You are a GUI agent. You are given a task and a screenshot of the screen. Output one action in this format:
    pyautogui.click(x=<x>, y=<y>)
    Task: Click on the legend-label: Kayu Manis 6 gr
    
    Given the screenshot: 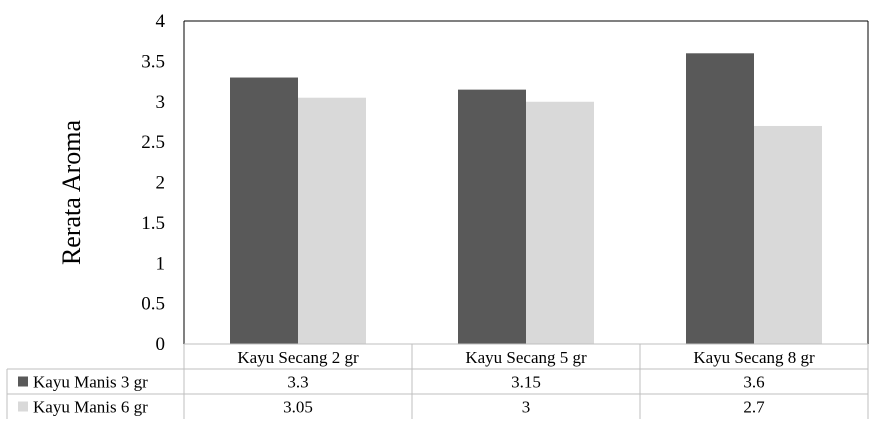 What is the action you would take?
    pyautogui.click(x=90, y=407)
    